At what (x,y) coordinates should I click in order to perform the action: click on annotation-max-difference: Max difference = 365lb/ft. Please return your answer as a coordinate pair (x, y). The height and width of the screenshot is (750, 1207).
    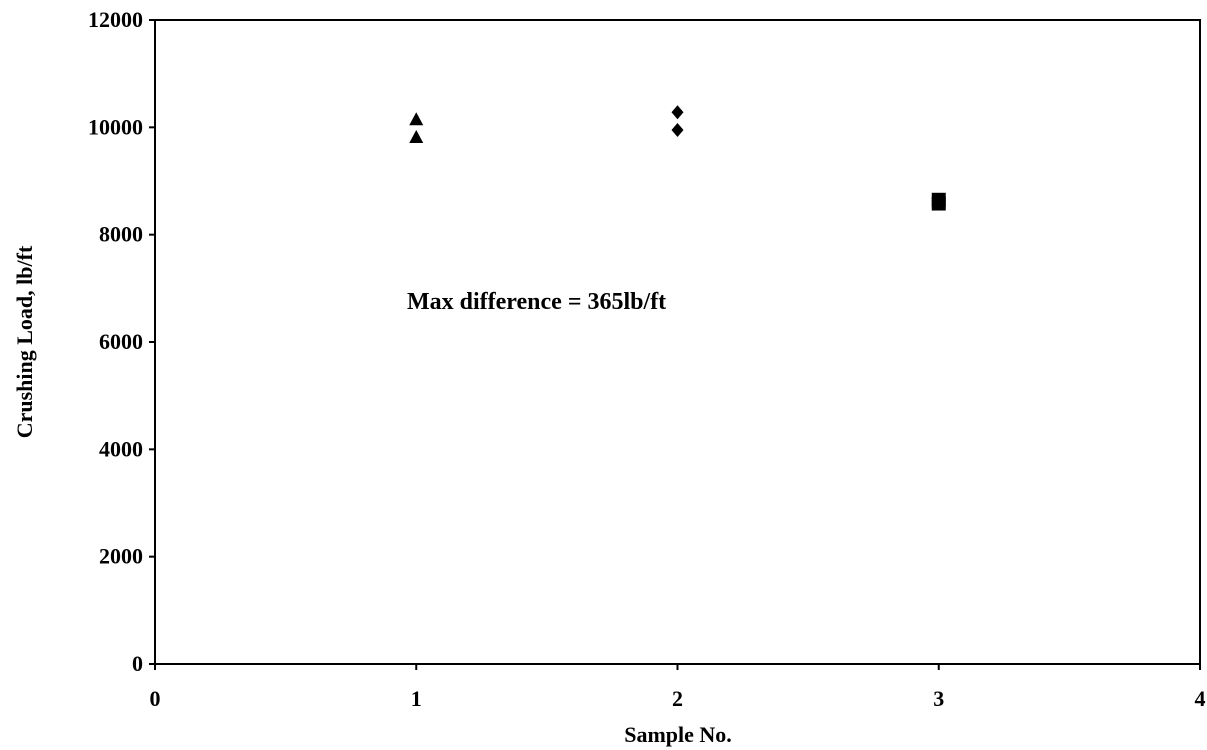
    Looking at the image, I should click on (536, 302).